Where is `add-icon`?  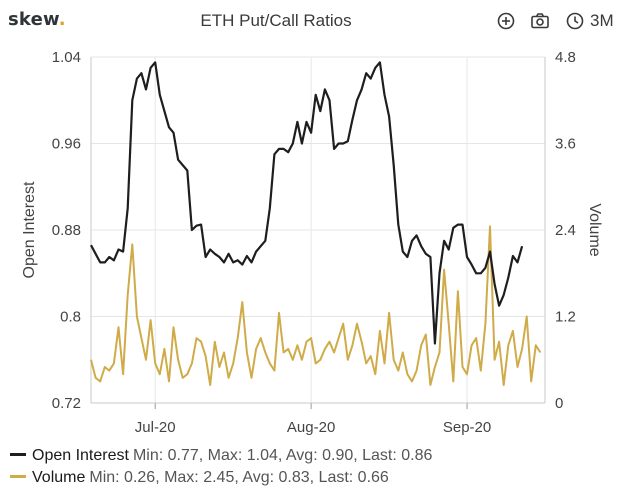
add-icon is located at coordinates (506, 21).